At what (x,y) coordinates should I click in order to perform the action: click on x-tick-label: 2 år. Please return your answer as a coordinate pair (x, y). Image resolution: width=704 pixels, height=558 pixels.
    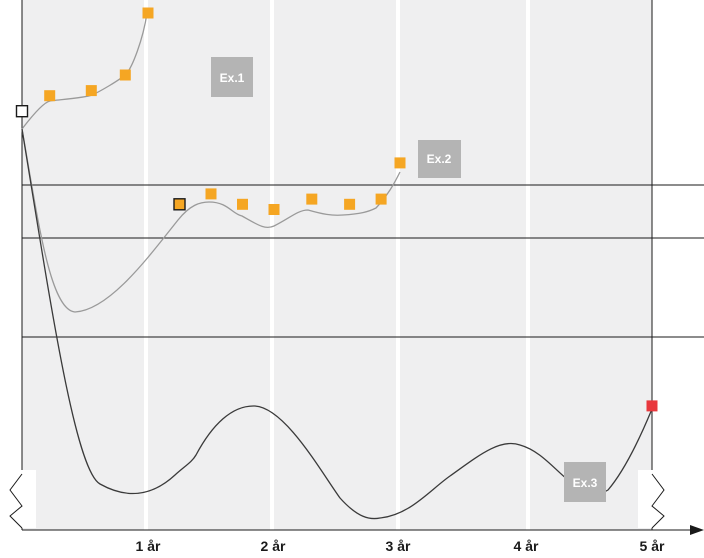
    Looking at the image, I should click on (273, 546).